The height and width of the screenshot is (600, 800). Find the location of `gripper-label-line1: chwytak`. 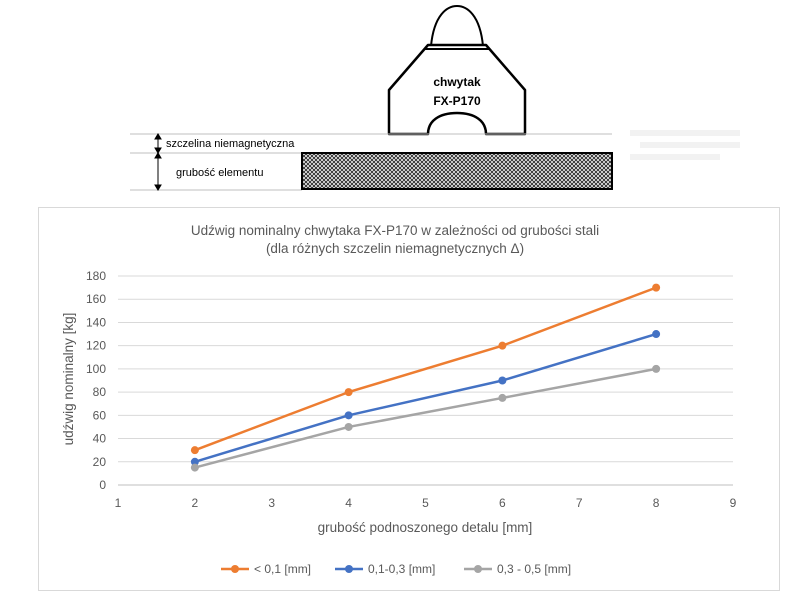

gripper-label-line1: chwytak is located at coordinates (457, 82).